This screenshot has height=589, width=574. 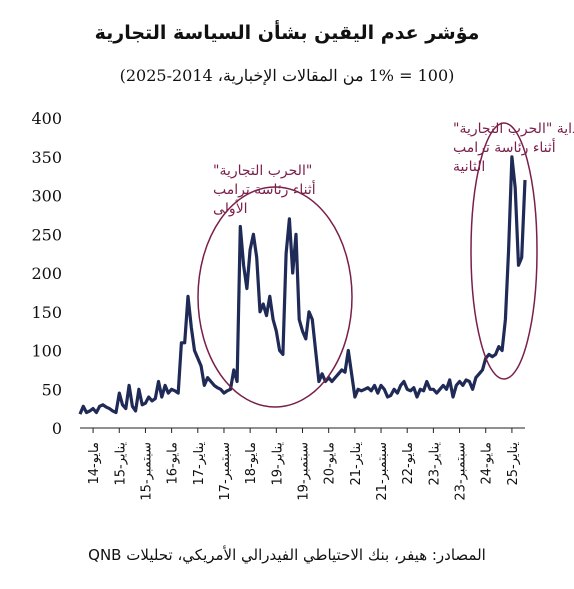 What do you see at coordinates (513, 129) in the screenshot?
I see `annotation-second-trade-war: بداية "الحرب التجارية"` at bounding box center [513, 129].